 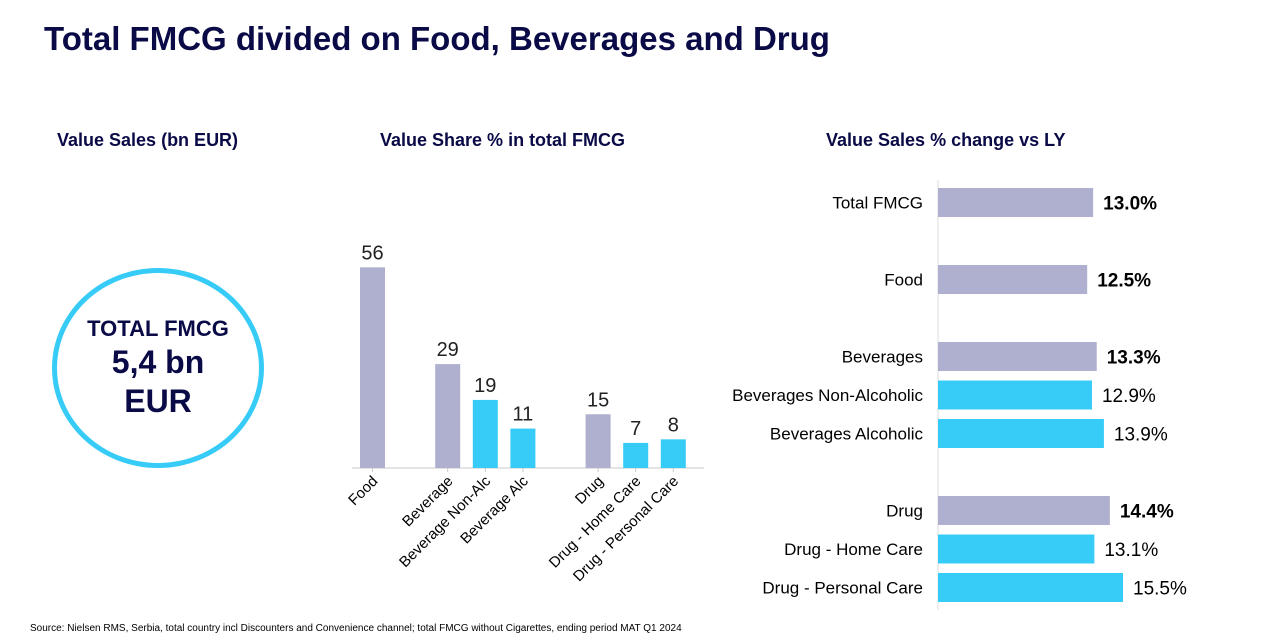 I want to click on change-data-label: 15.5%, so click(x=1160, y=589).